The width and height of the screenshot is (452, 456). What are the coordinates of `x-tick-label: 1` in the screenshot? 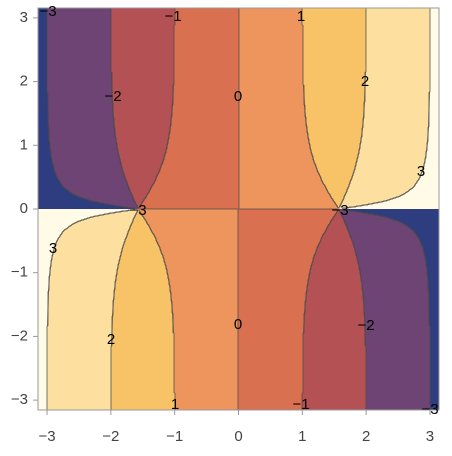 It's located at (302, 436).